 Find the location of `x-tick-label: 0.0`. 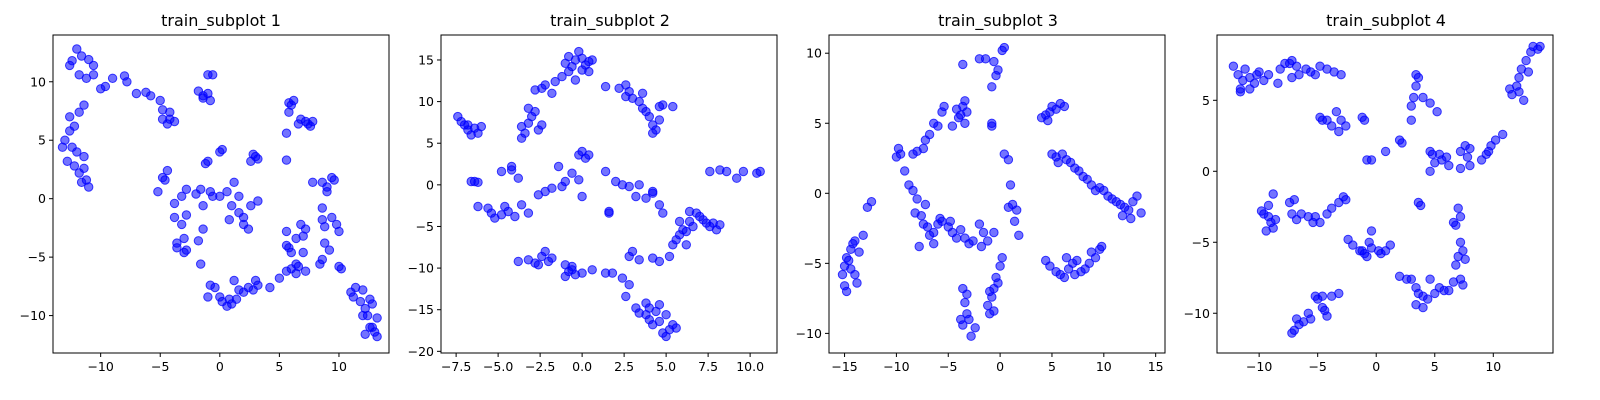

x-tick-label: 0.0 is located at coordinates (582, 366).